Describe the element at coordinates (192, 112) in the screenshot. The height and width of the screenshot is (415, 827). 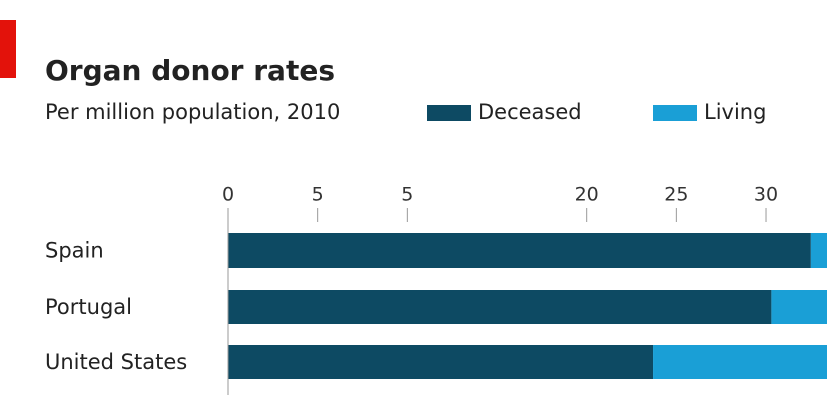
I see `chart-subtitle: Per million population, 2010` at that location.